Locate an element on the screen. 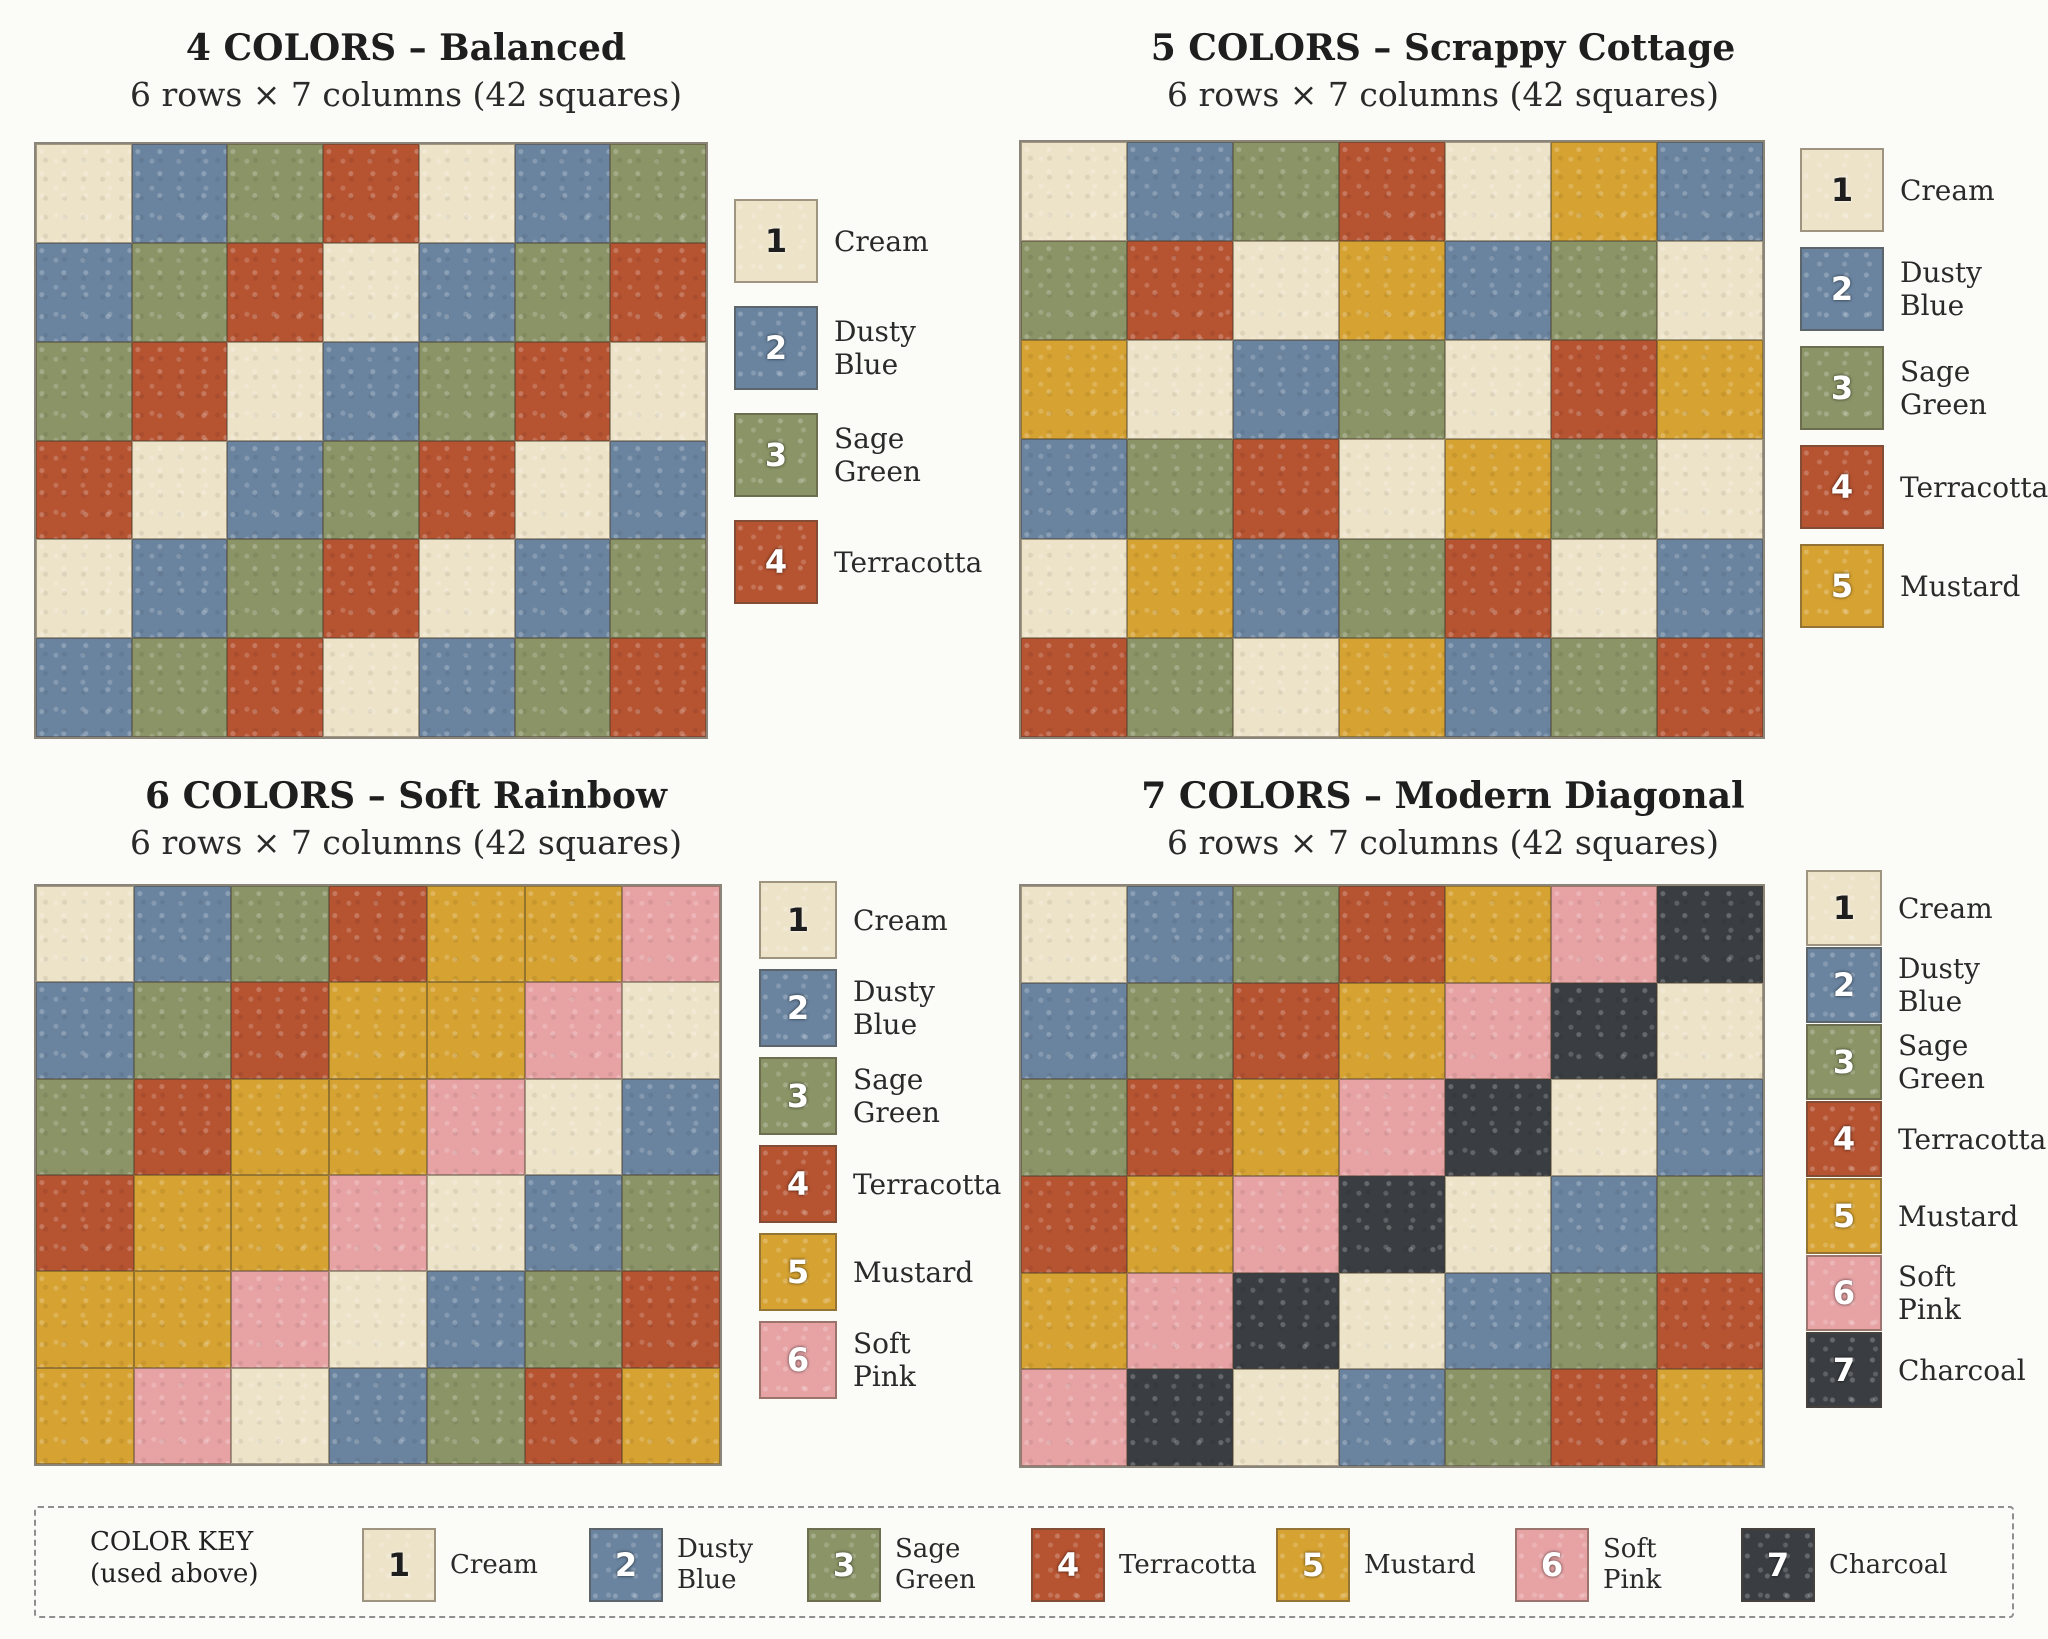 The image size is (2048, 1639). legend-label: Mustard is located at coordinates (1970, 586).